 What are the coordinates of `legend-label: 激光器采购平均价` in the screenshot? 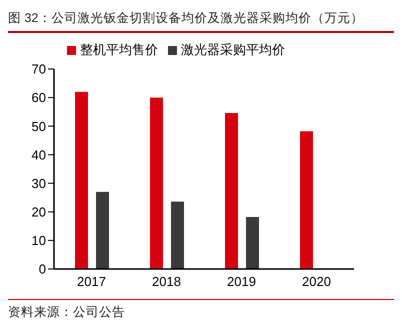 It's located at (233, 49).